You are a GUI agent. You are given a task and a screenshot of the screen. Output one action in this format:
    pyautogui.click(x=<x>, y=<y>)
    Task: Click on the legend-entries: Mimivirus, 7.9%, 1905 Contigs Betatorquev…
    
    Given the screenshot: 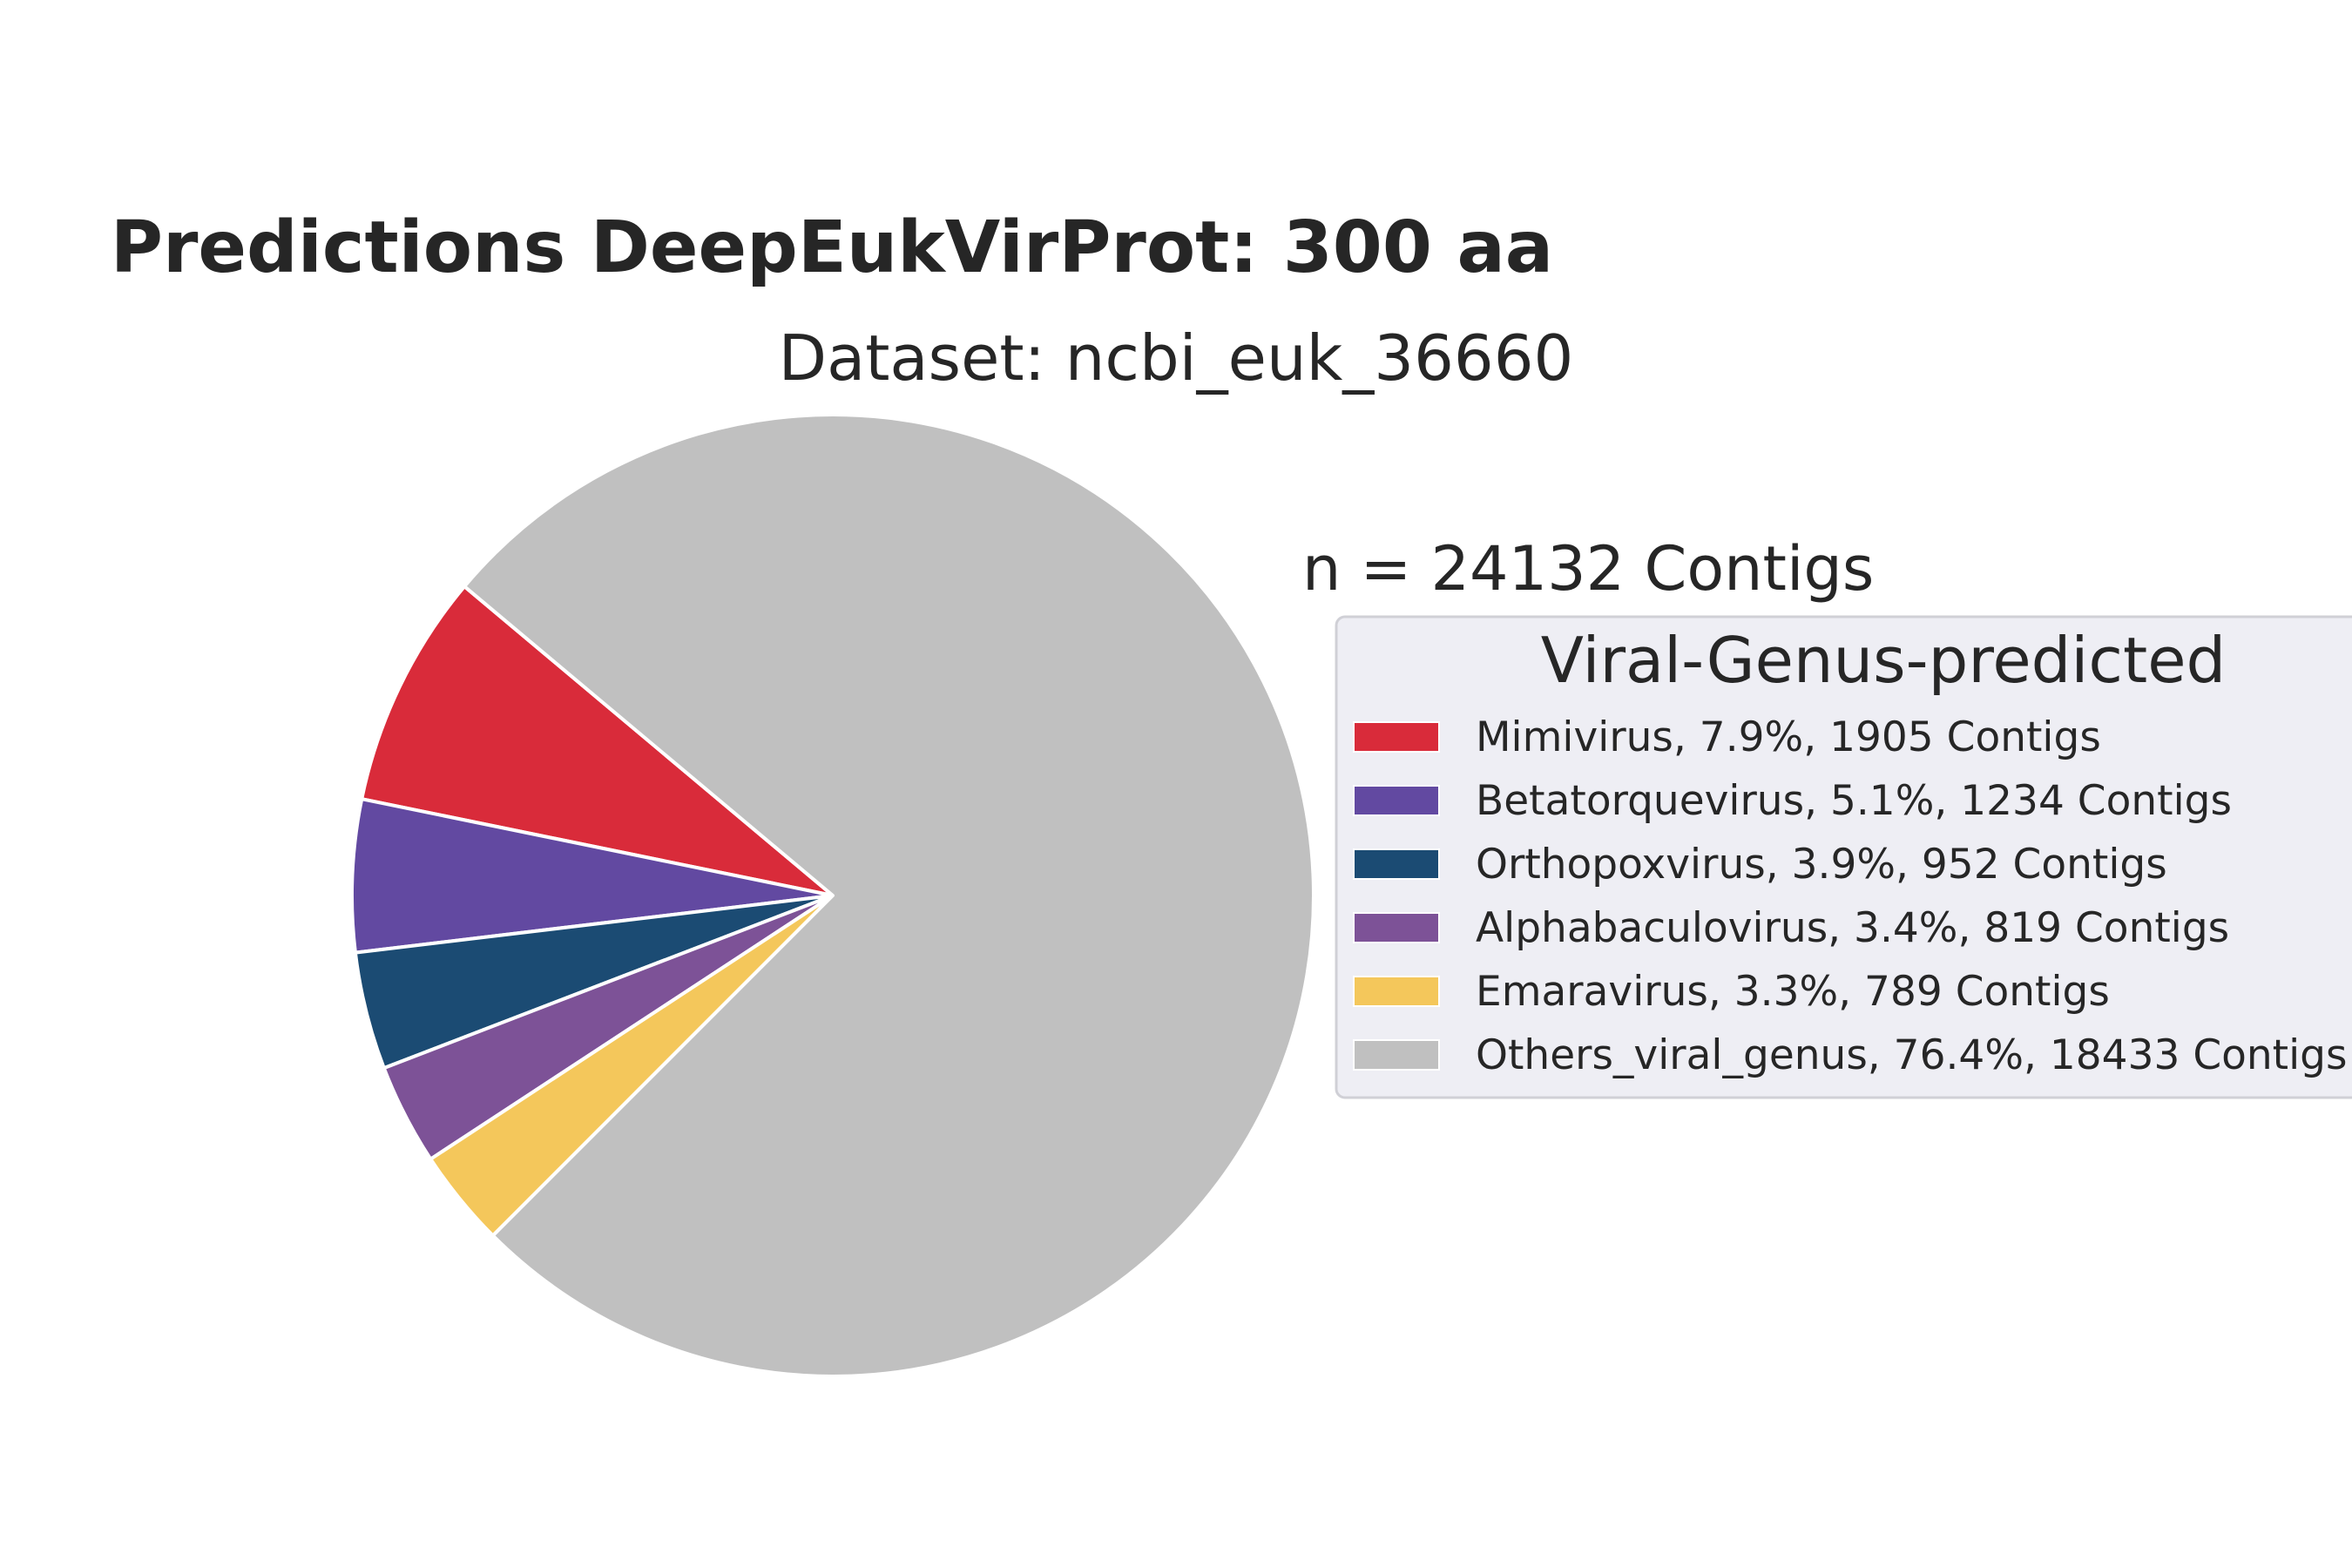 What is the action you would take?
    pyautogui.click(x=1850, y=896)
    